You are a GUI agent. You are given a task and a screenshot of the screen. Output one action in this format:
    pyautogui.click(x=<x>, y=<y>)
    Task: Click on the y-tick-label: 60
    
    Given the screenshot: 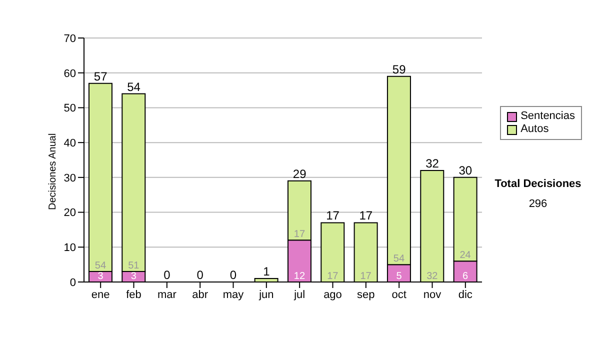 What is the action you would take?
    pyautogui.click(x=70, y=74)
    